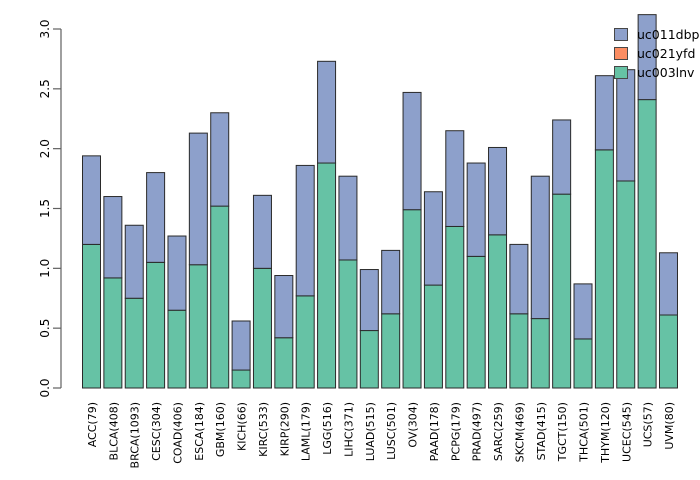  I want to click on legend-label: uc003lnv, so click(666, 72).